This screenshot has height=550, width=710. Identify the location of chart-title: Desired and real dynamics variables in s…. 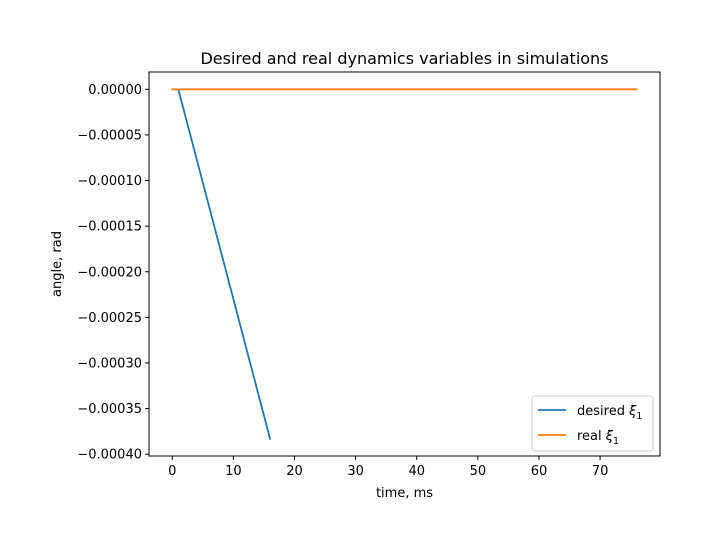
(404, 58).